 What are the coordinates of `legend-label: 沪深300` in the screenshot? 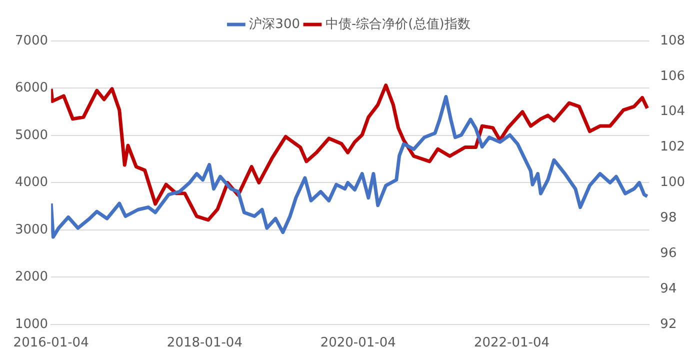 It's located at (274, 24).